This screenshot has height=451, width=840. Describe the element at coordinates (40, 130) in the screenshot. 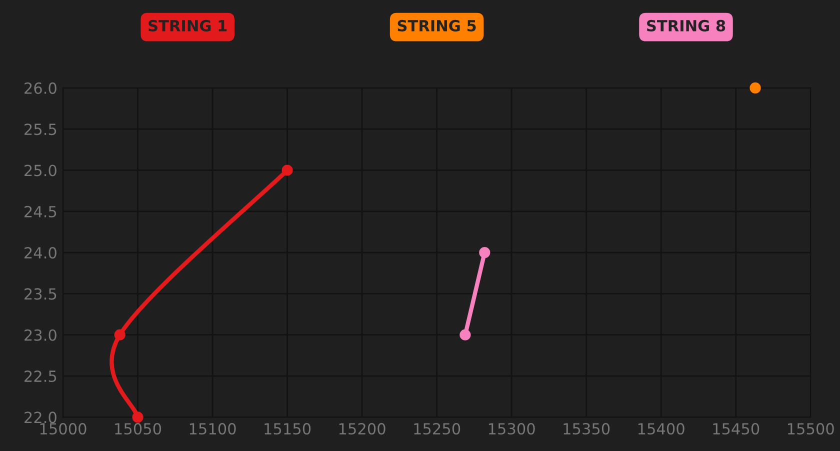

I see `y-tick-label: 25.5` at that location.